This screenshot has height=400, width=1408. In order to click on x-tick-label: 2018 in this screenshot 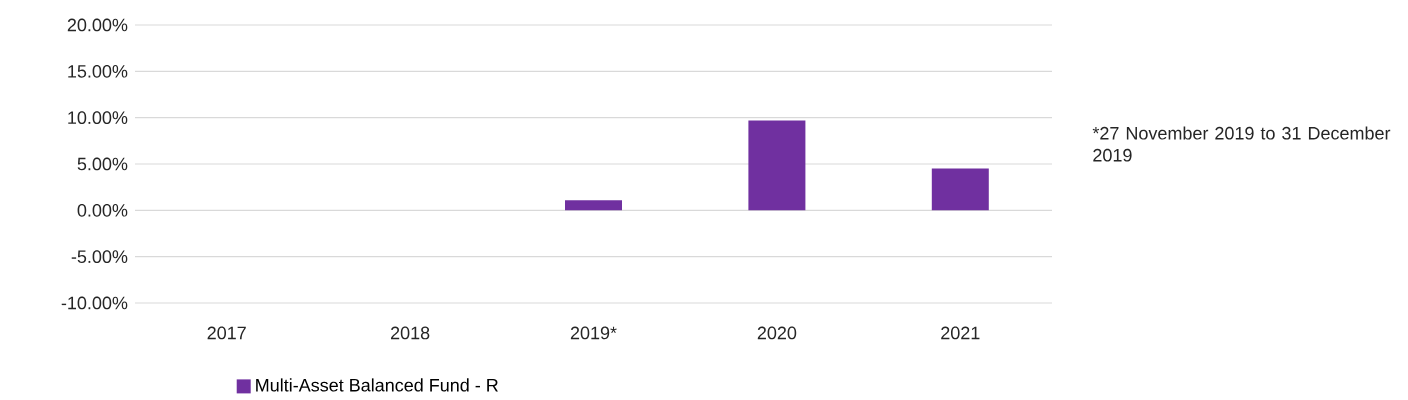, I will do `click(410, 333)`.